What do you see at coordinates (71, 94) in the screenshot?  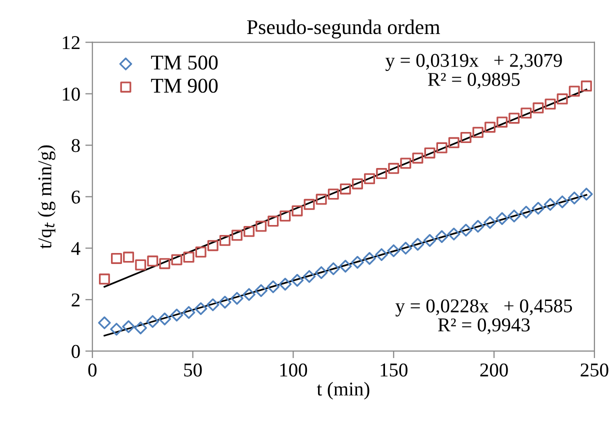 I see `y-tick-label: 10` at bounding box center [71, 94].